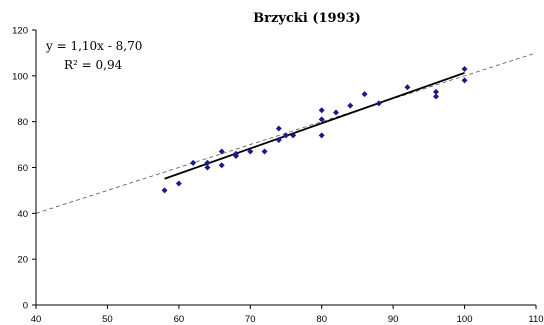 The image size is (544, 325). What do you see at coordinates (22, 260) in the screenshot?
I see `y-tick-label: 20` at bounding box center [22, 260].